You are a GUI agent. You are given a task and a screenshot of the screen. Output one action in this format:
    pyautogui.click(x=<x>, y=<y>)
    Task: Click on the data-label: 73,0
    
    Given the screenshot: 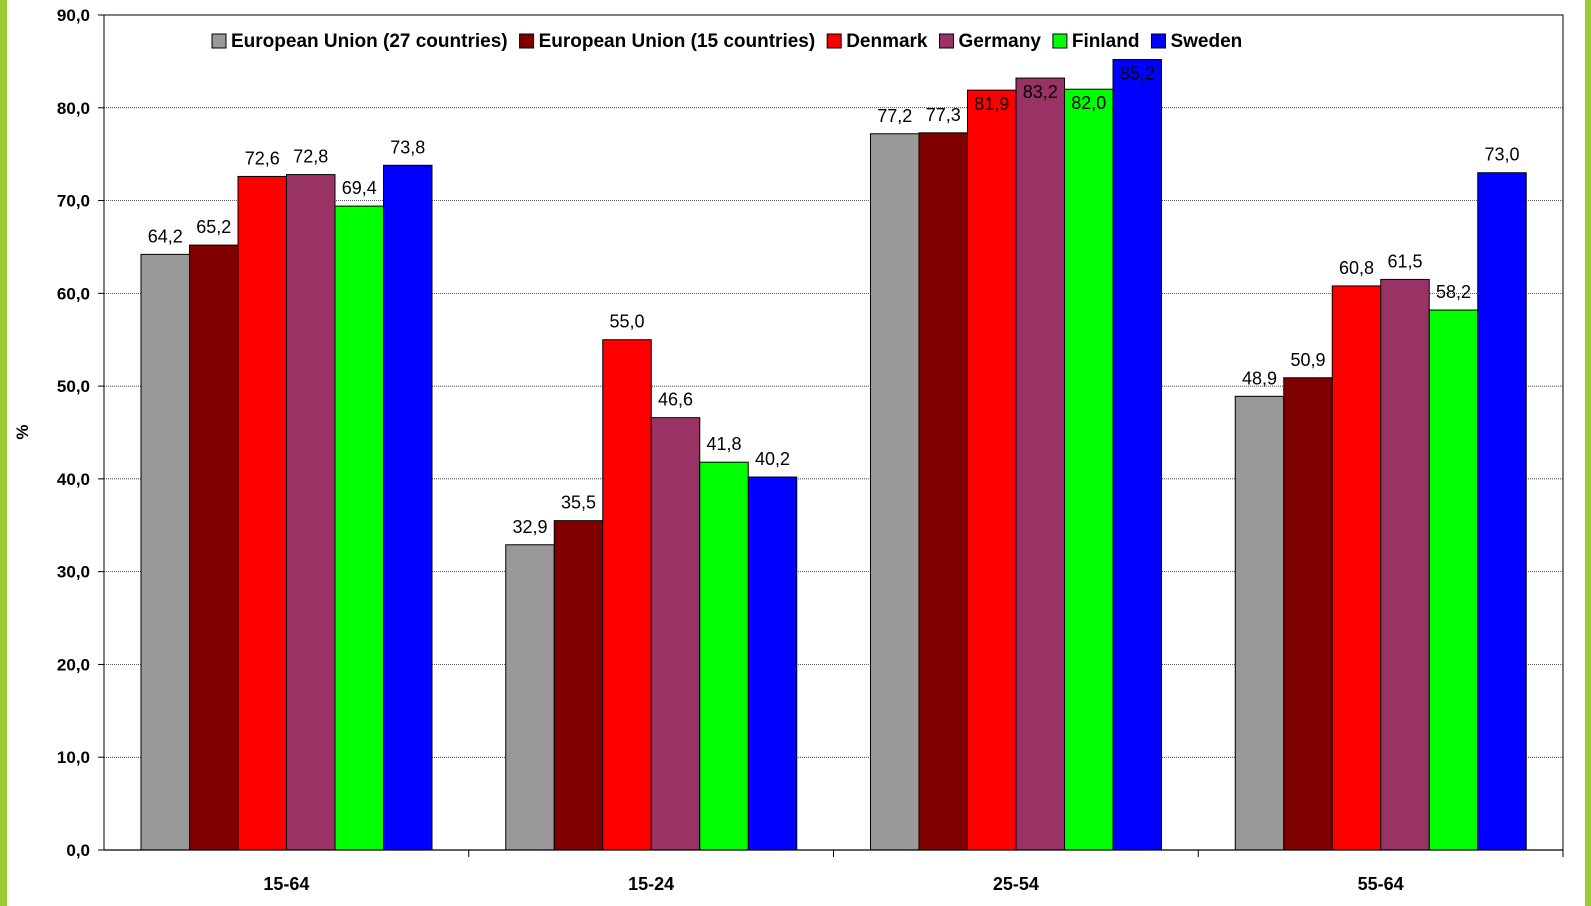 What is the action you would take?
    pyautogui.click(x=1501, y=155)
    